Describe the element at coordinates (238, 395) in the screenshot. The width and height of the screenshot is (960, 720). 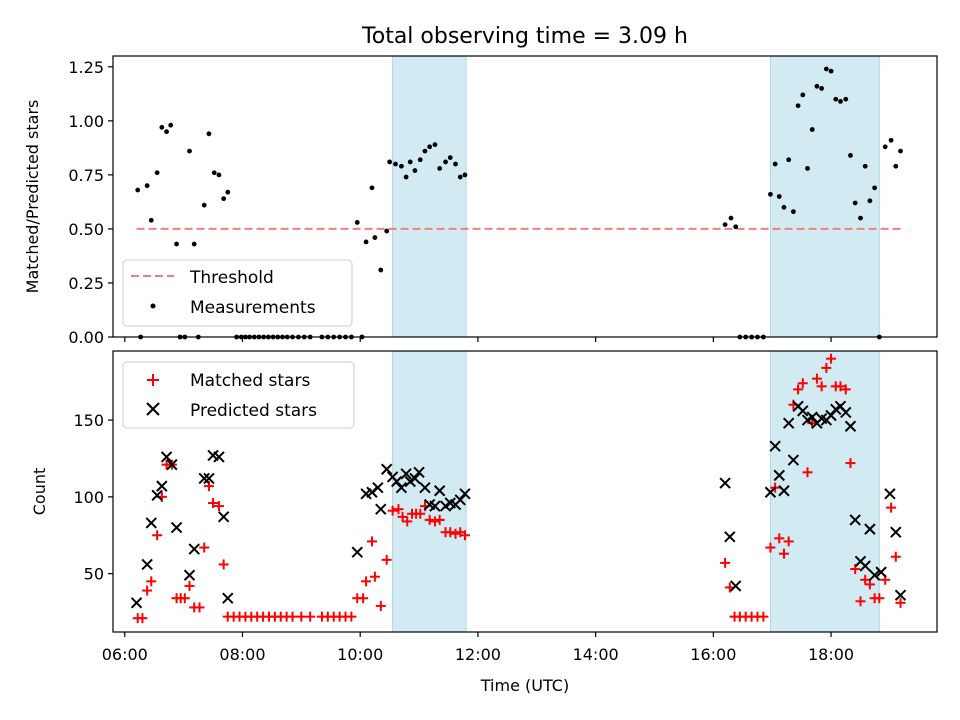
I see `bottom-legend: Matched stars Predicted stars` at that location.